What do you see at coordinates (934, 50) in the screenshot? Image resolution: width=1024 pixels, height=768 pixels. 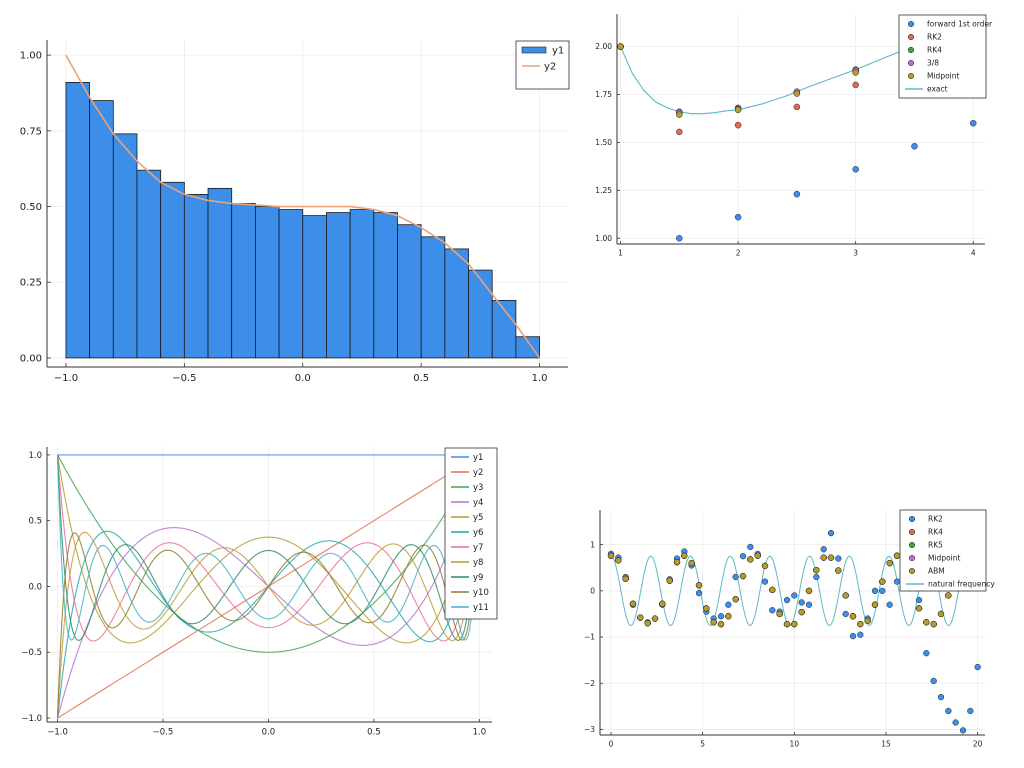 I see `legend-label: RK4` at bounding box center [934, 50].